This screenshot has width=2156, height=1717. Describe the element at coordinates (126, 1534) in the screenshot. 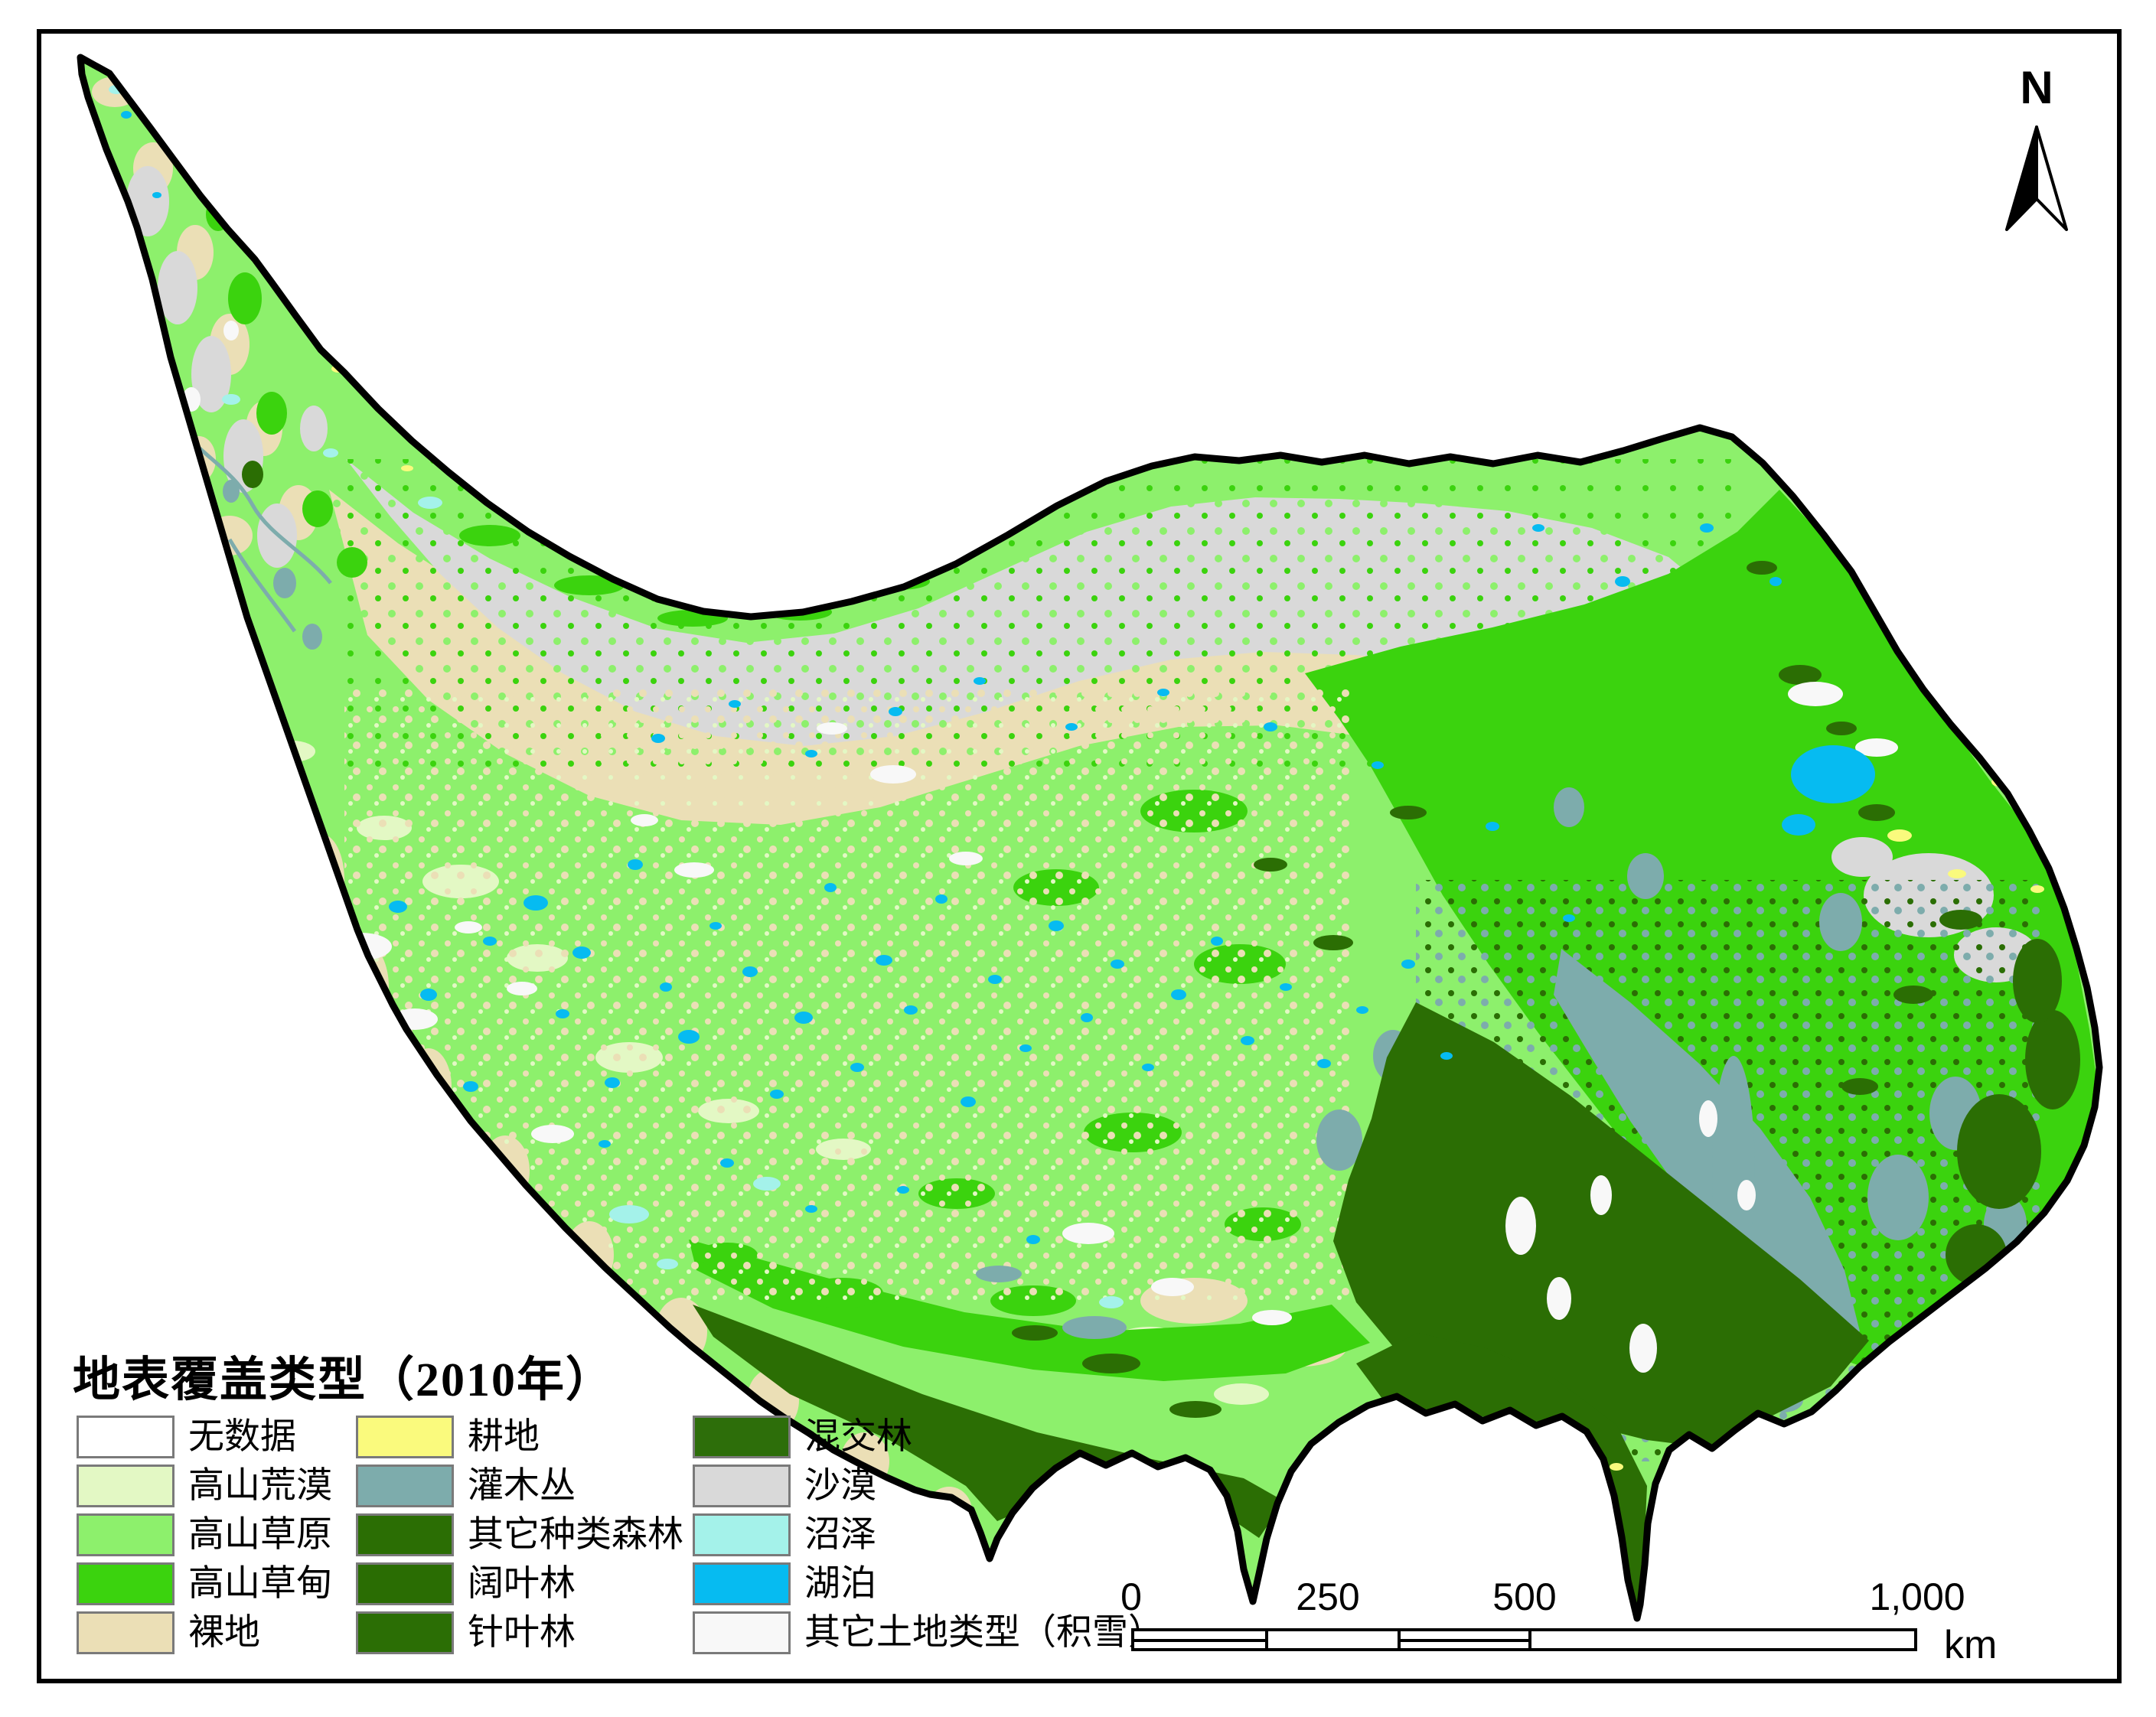

I see `legend-swatch-alpine-steppe` at that location.